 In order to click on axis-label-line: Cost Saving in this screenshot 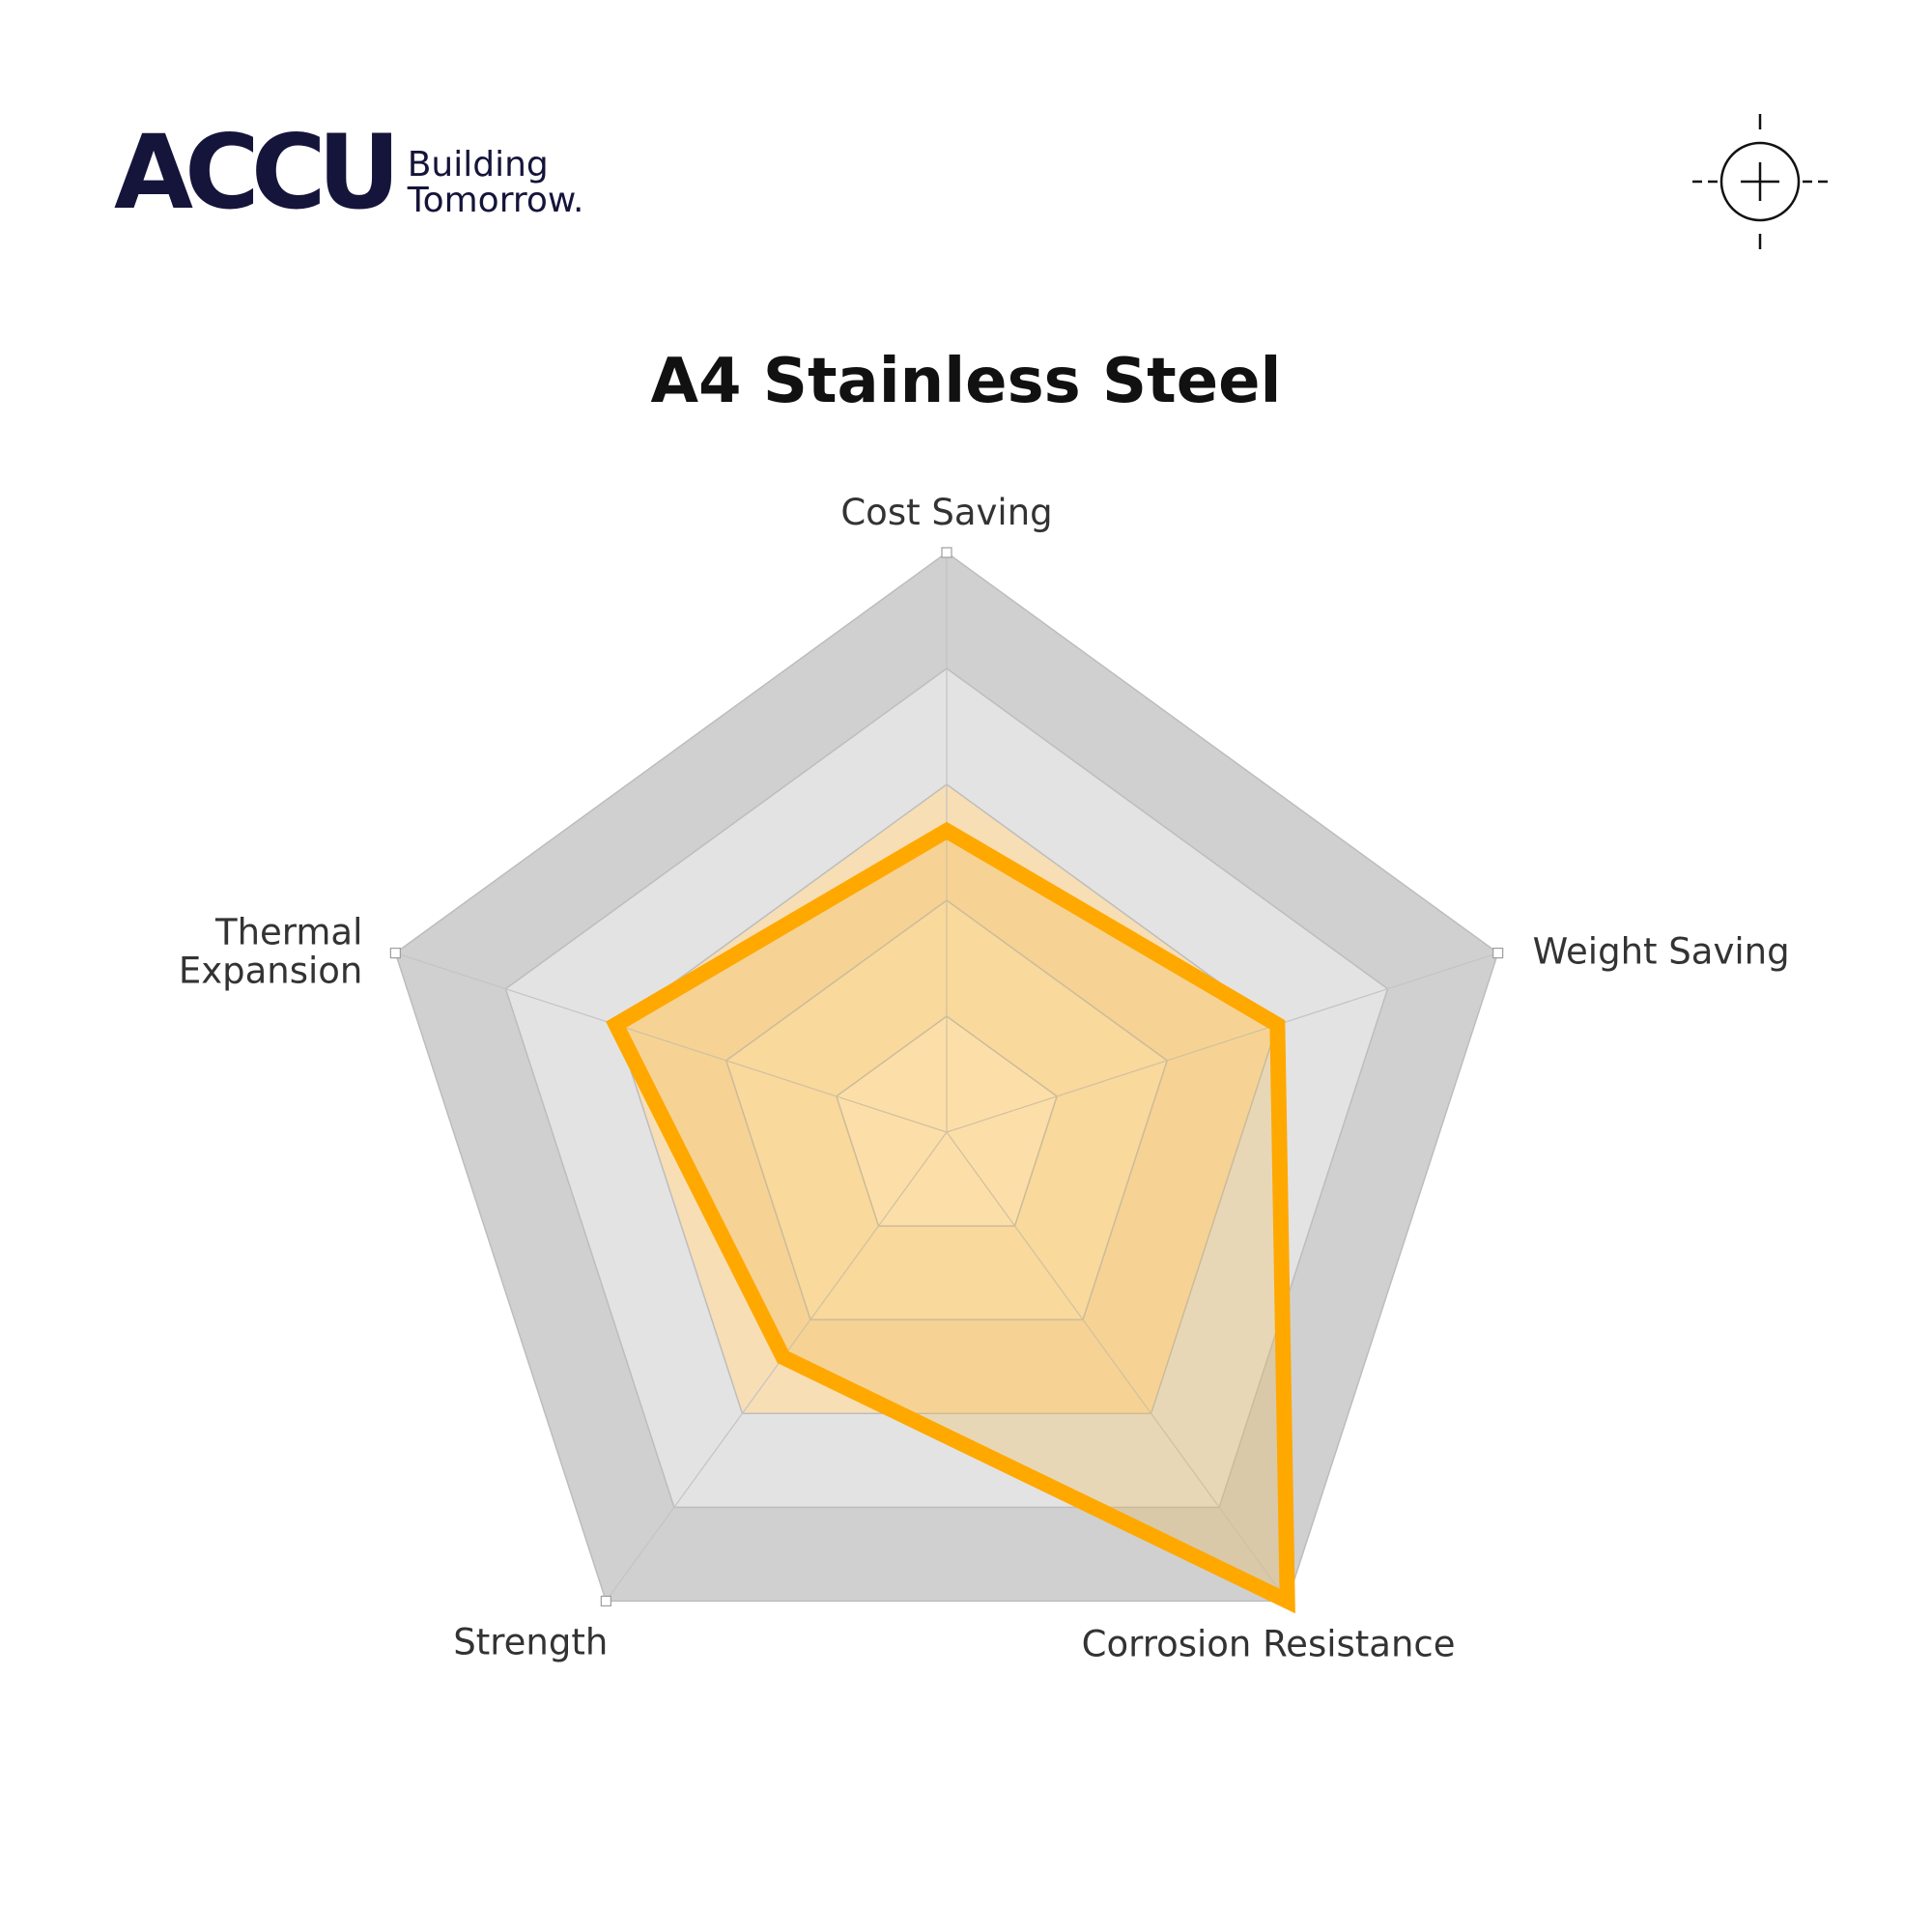, I will do `click(946, 512)`.